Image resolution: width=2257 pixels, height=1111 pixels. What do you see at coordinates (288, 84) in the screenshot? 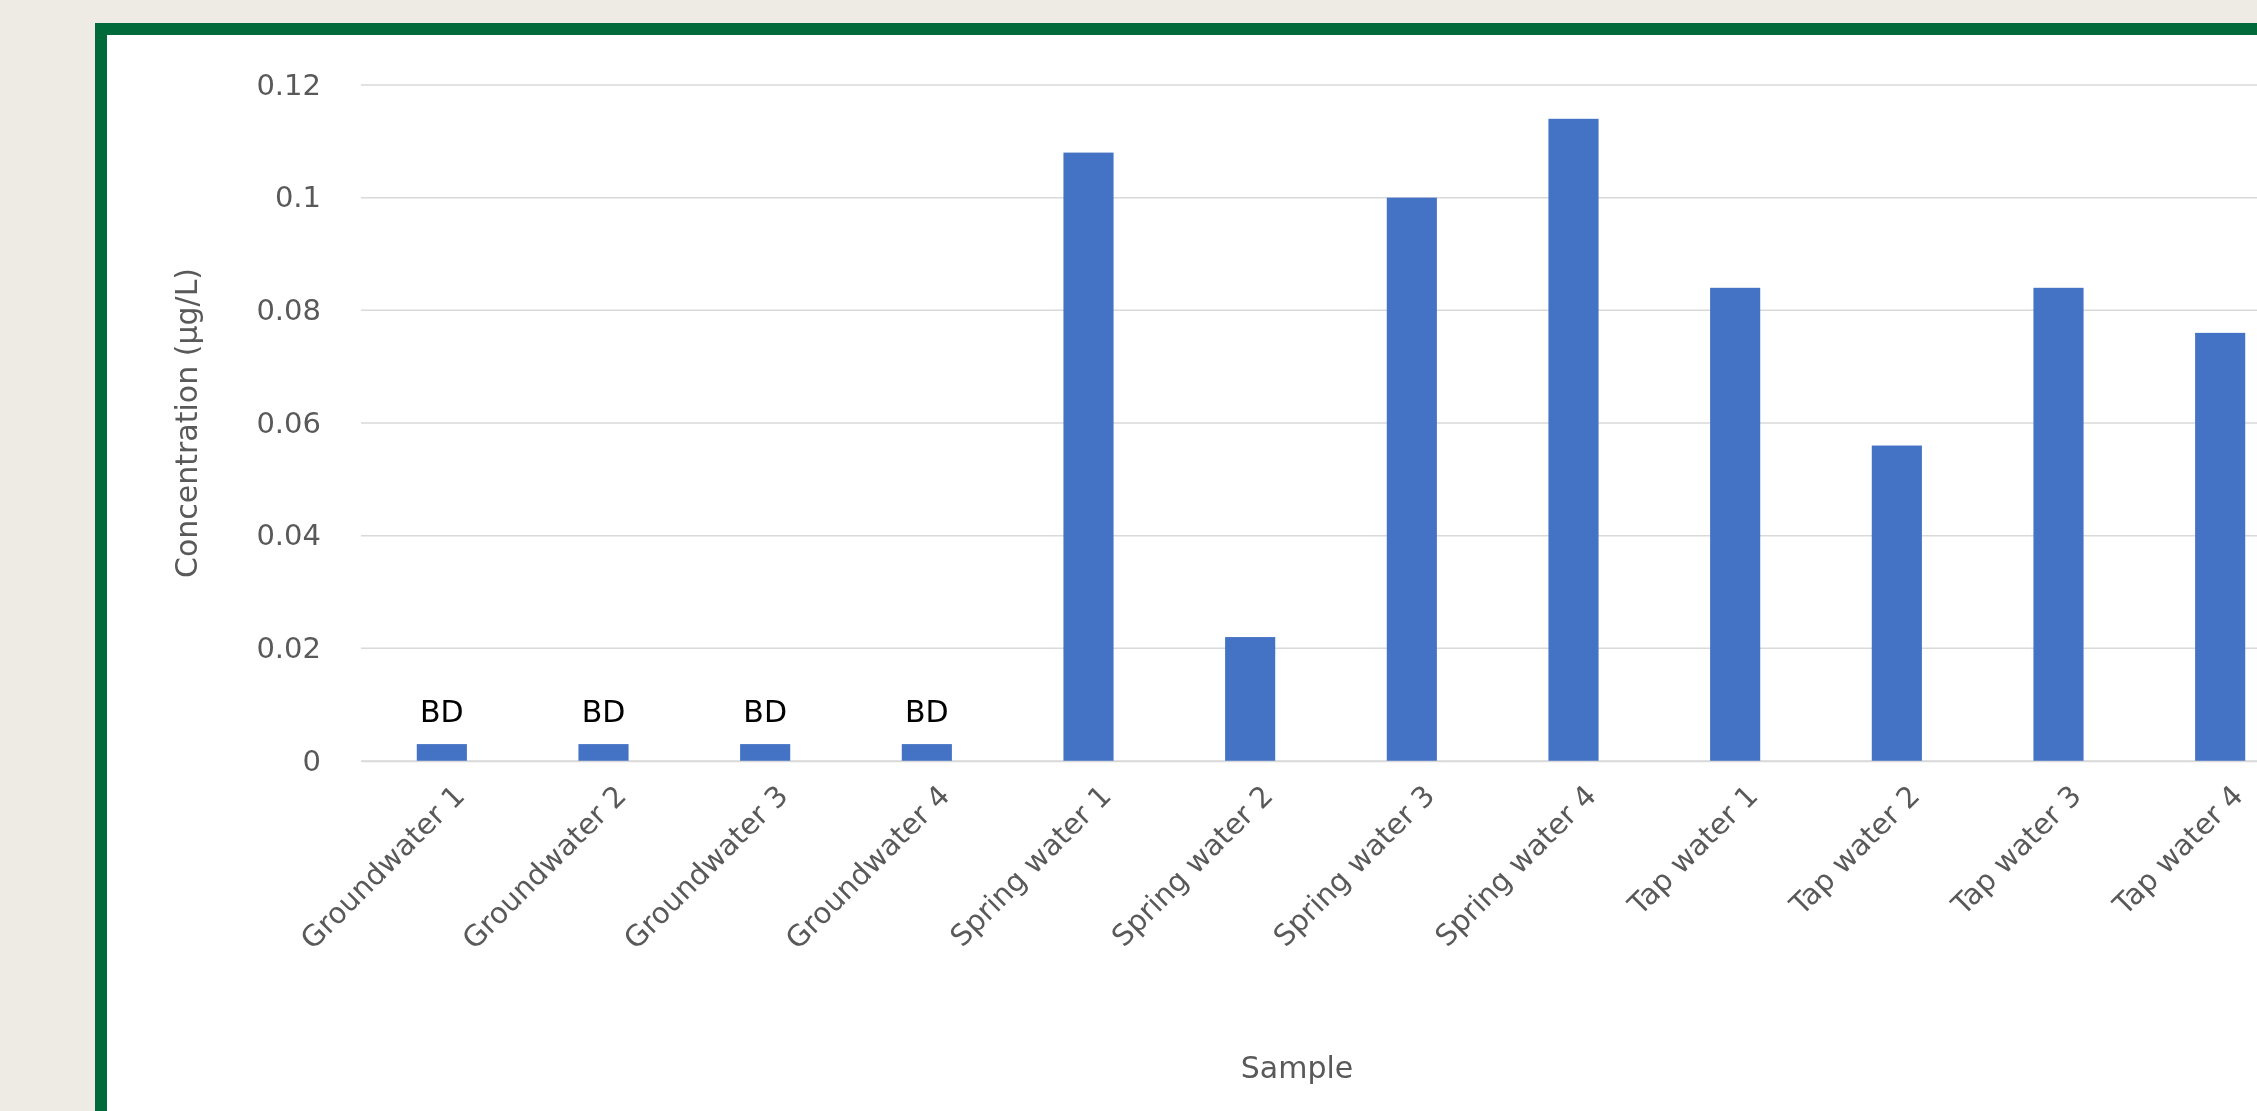
I see `y-tick-label: 0.12` at bounding box center [288, 84].